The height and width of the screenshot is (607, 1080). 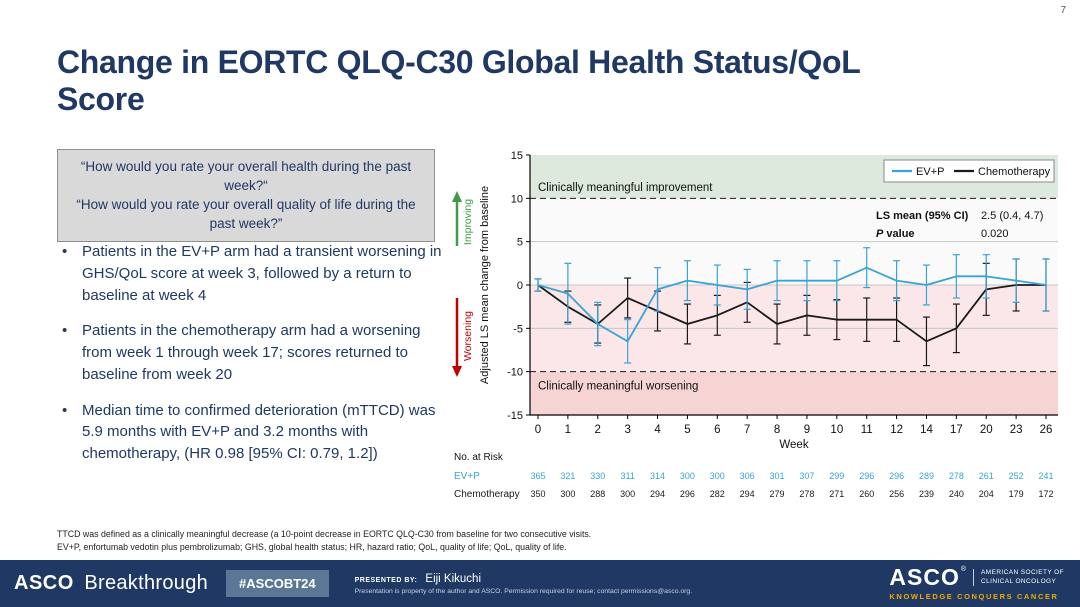 I want to click on presenter-line: PRESENTED BY: Eiji Kikuchi, so click(x=523, y=579).